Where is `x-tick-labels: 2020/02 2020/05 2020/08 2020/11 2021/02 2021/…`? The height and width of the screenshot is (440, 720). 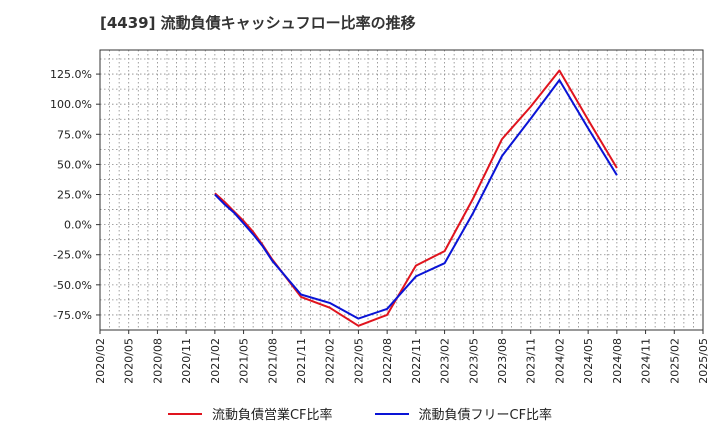 x-tick-labels: 2020/02 2020/05 2020/08 2020/11 2021/02 2021/… is located at coordinates (402, 361).